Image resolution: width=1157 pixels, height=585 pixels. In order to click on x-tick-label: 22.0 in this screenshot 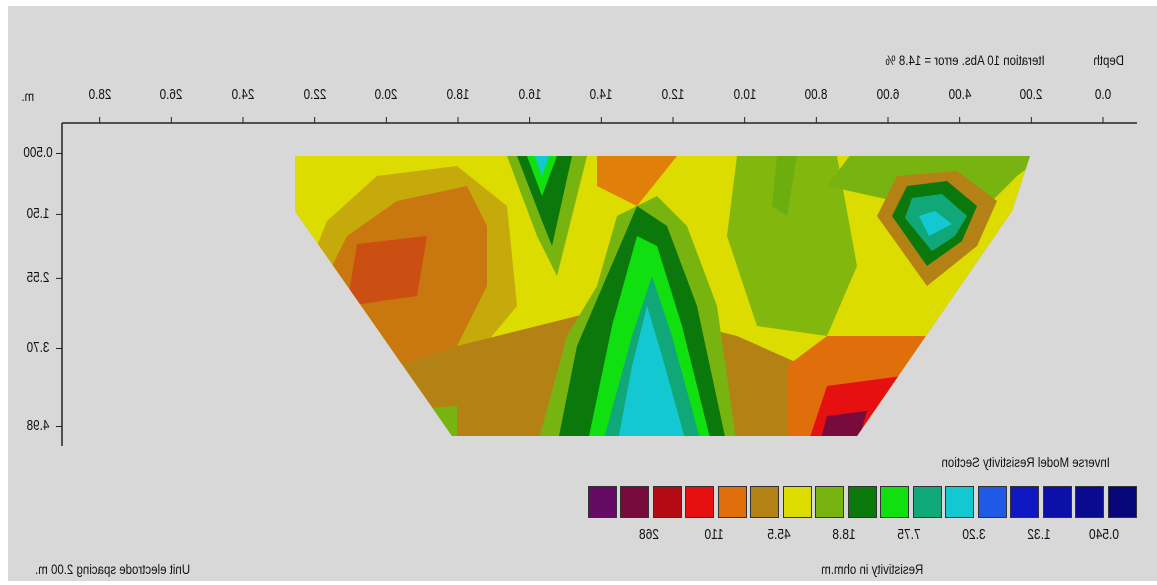, I will do `click(315, 94)`.